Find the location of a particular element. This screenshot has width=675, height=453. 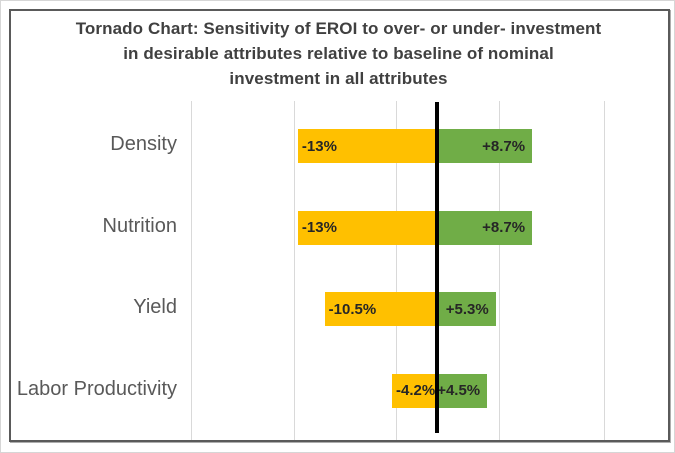

bar-under-nutrition: -13% is located at coordinates (367, 227).